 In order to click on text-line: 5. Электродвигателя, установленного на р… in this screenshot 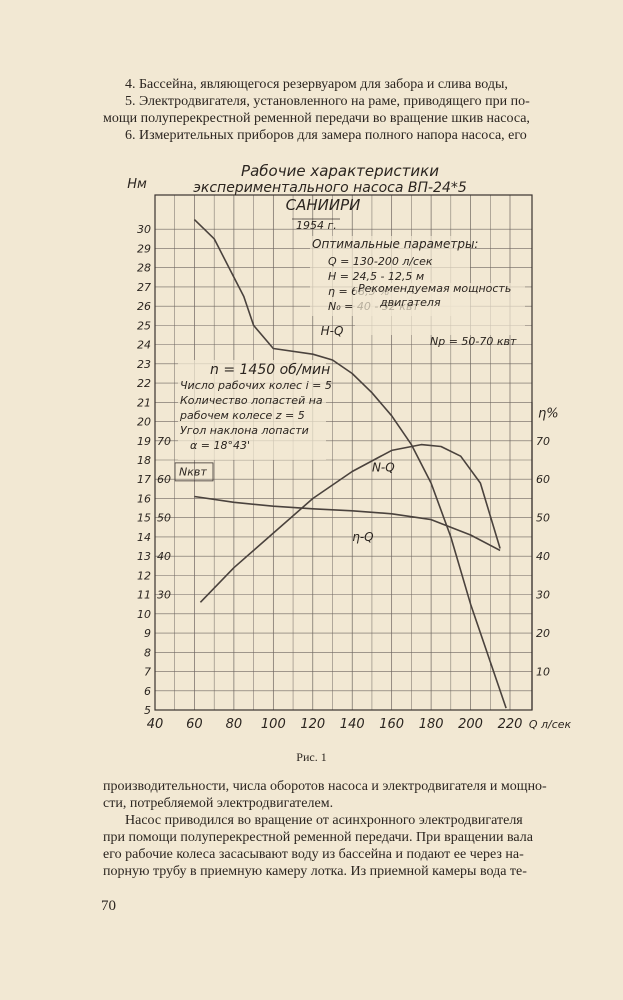, I will do `click(327, 101)`.